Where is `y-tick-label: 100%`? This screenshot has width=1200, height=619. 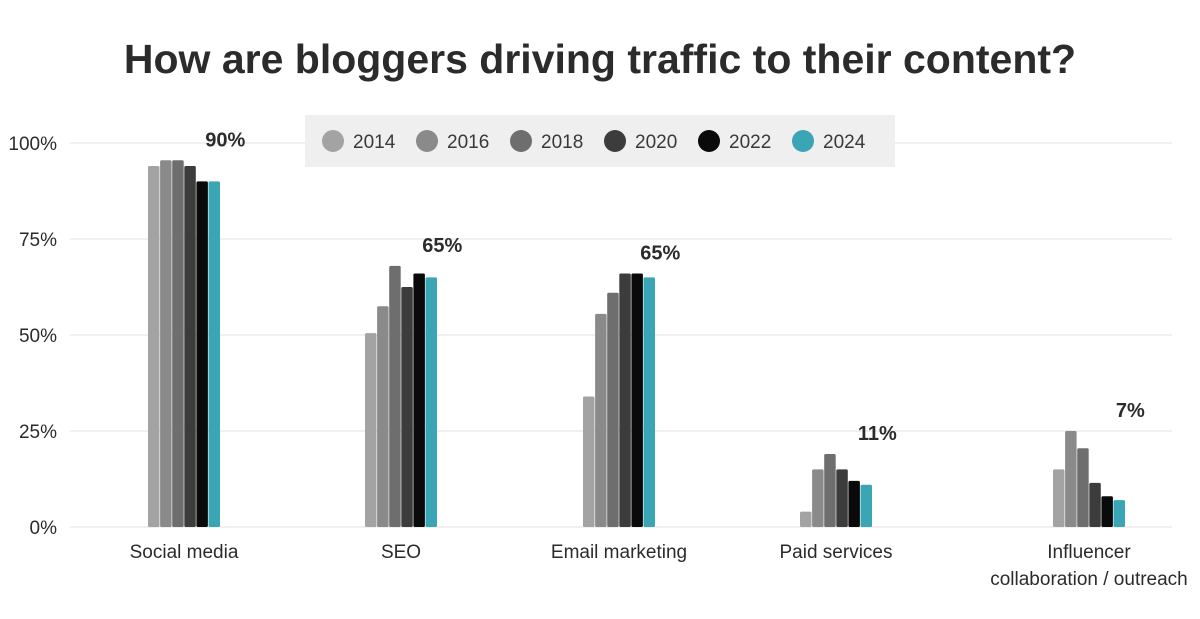
y-tick-label: 100% is located at coordinates (32, 144).